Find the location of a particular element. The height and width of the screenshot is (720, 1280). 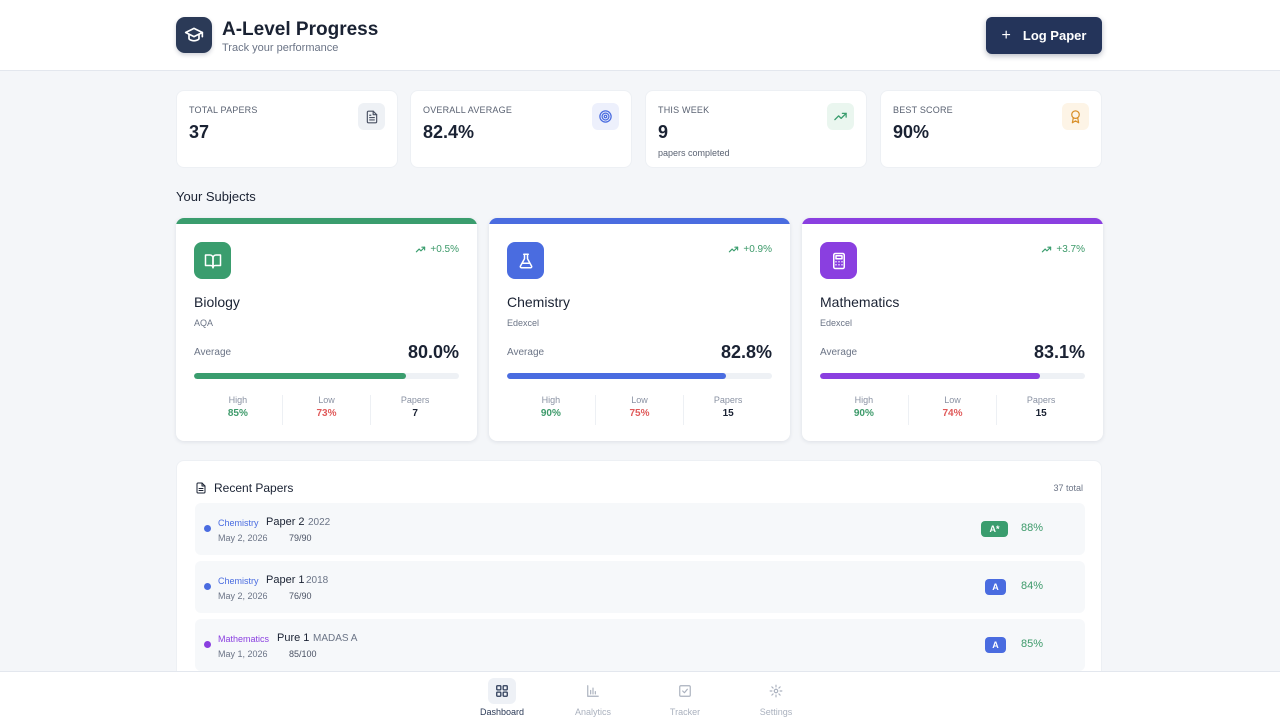

subject-stats: High 90% Low 74% Papers 15 is located at coordinates (952, 410).